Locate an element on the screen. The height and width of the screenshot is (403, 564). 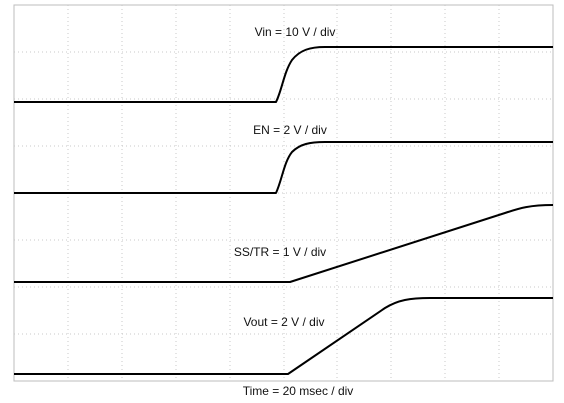
en-label: EN = 2 V / div is located at coordinates (290, 130).